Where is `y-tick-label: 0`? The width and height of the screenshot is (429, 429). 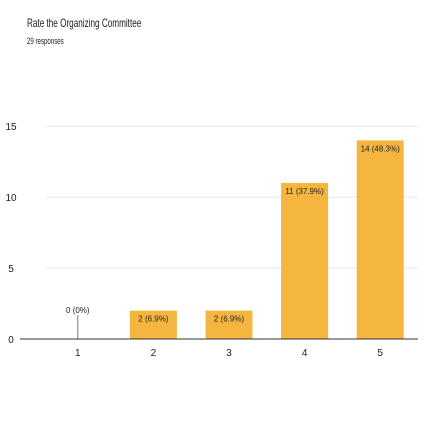 y-tick-label: 0 is located at coordinates (11, 340).